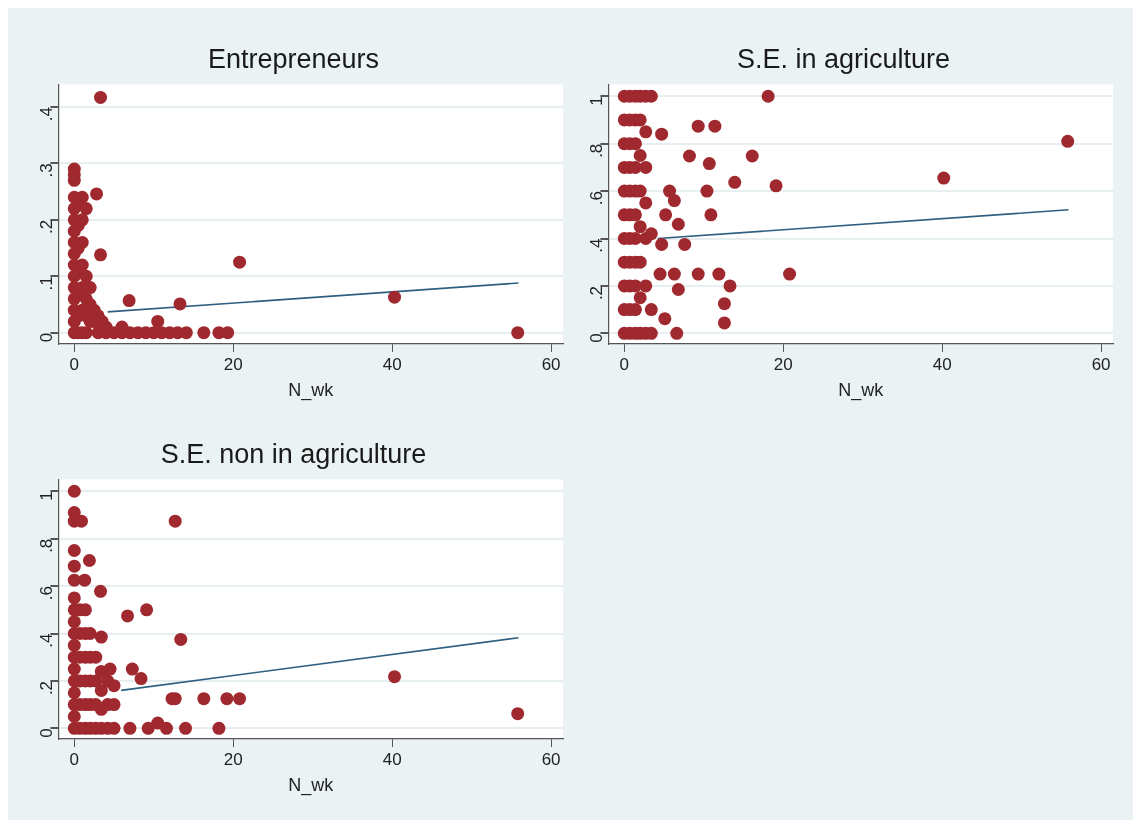 This screenshot has width=1141, height=825. Describe the element at coordinates (293, 58) in the screenshot. I see `chart-title: Entrepreneurs` at that location.